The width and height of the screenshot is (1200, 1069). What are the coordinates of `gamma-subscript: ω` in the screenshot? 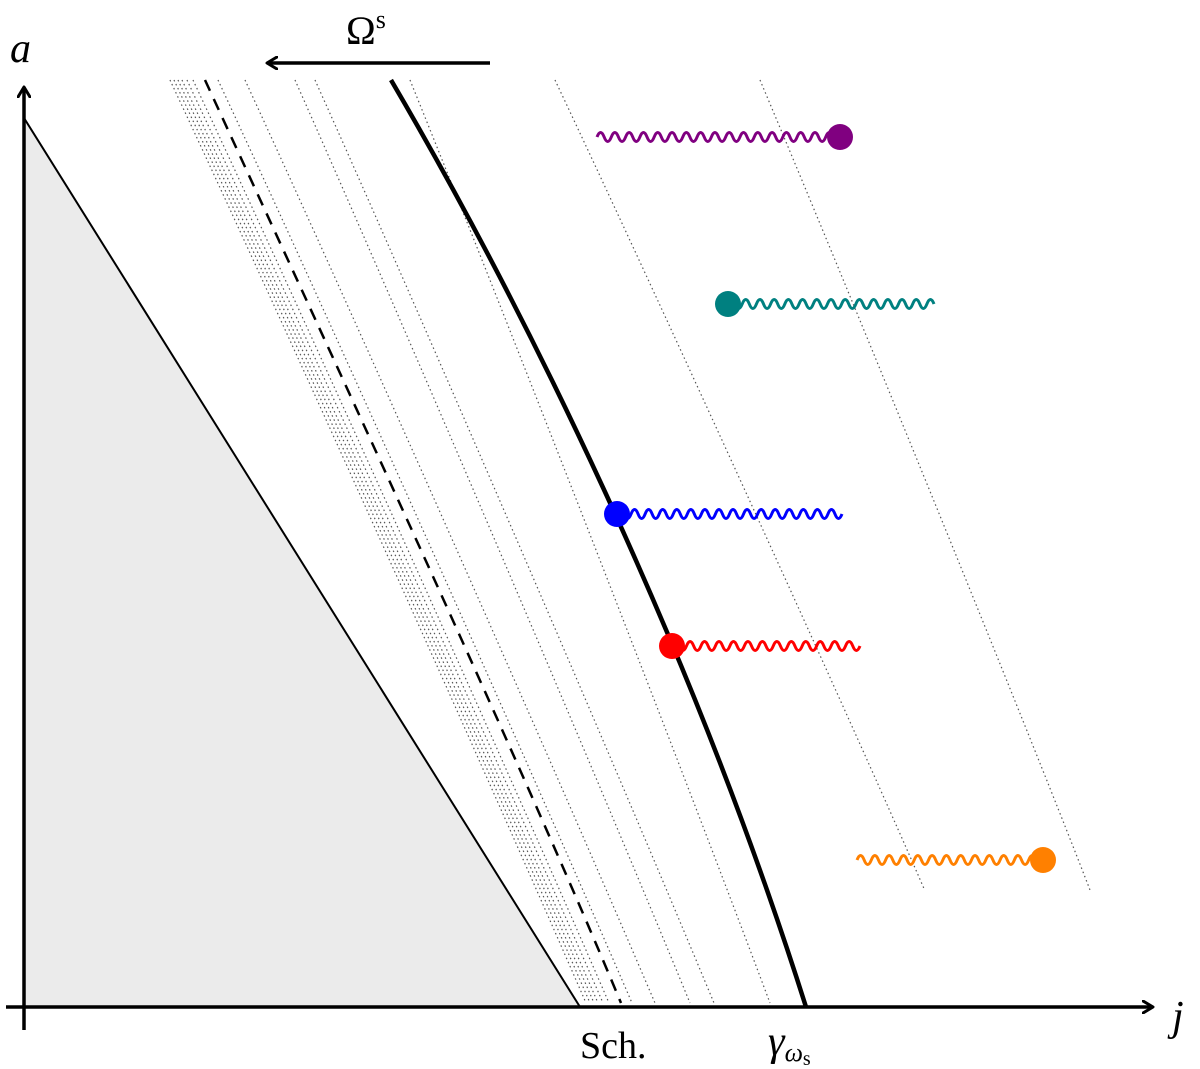 It's located at (794, 1052).